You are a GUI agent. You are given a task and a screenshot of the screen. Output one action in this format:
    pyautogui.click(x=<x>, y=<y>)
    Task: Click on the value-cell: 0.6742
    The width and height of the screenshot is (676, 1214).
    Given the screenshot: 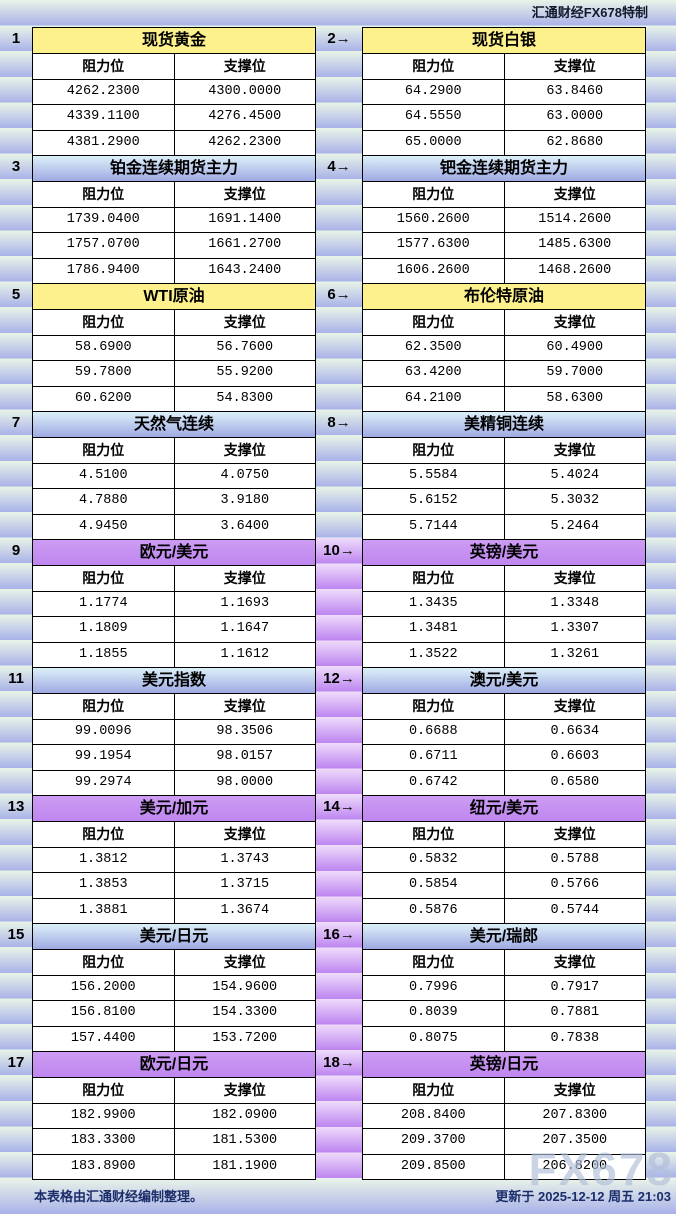 What is the action you would take?
    pyautogui.click(x=433, y=782)
    